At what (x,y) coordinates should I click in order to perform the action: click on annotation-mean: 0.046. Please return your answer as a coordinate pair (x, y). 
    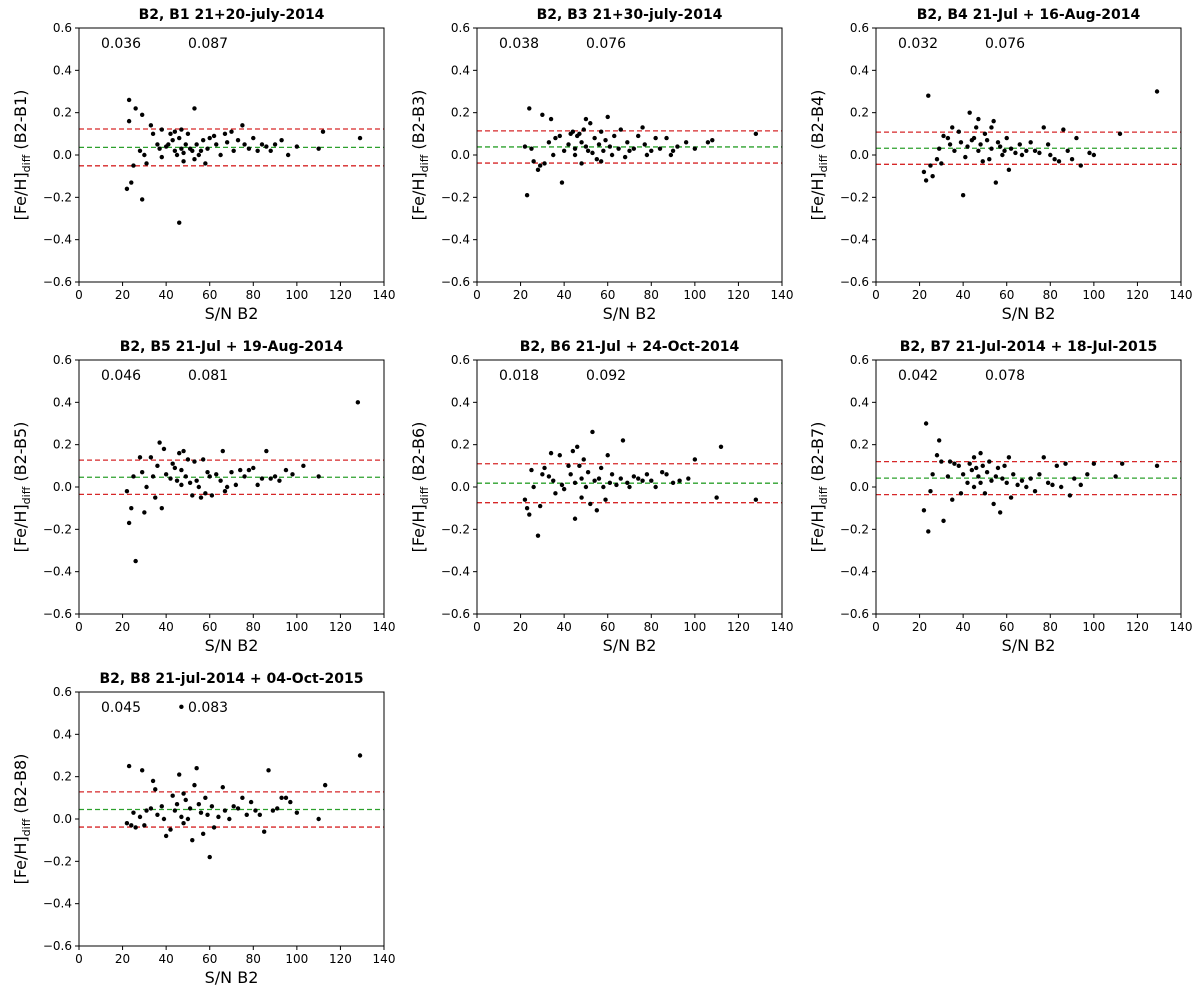
    Looking at the image, I should click on (121, 376).